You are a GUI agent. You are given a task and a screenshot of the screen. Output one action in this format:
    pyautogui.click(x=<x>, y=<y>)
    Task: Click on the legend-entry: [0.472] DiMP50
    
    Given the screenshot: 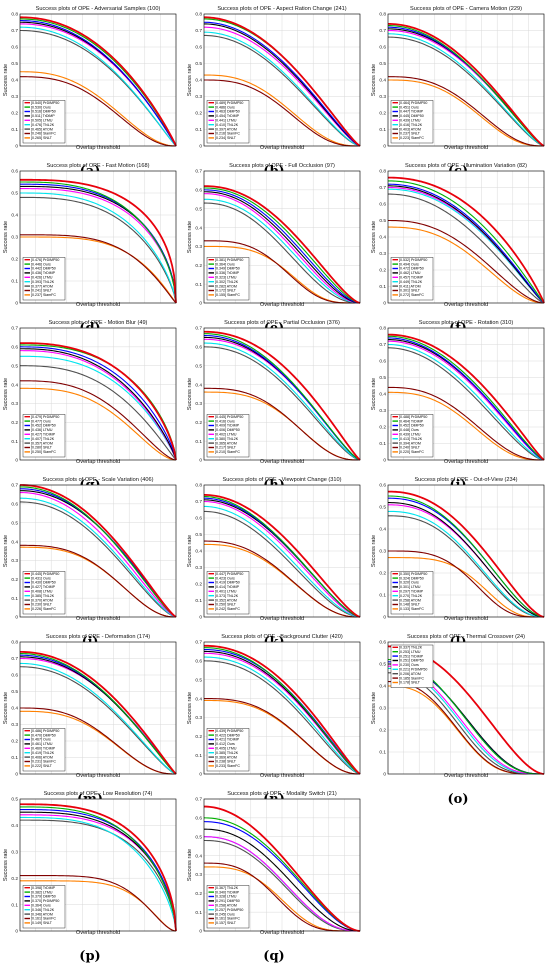 What is the action you would take?
    pyautogui.click(x=411, y=269)
    